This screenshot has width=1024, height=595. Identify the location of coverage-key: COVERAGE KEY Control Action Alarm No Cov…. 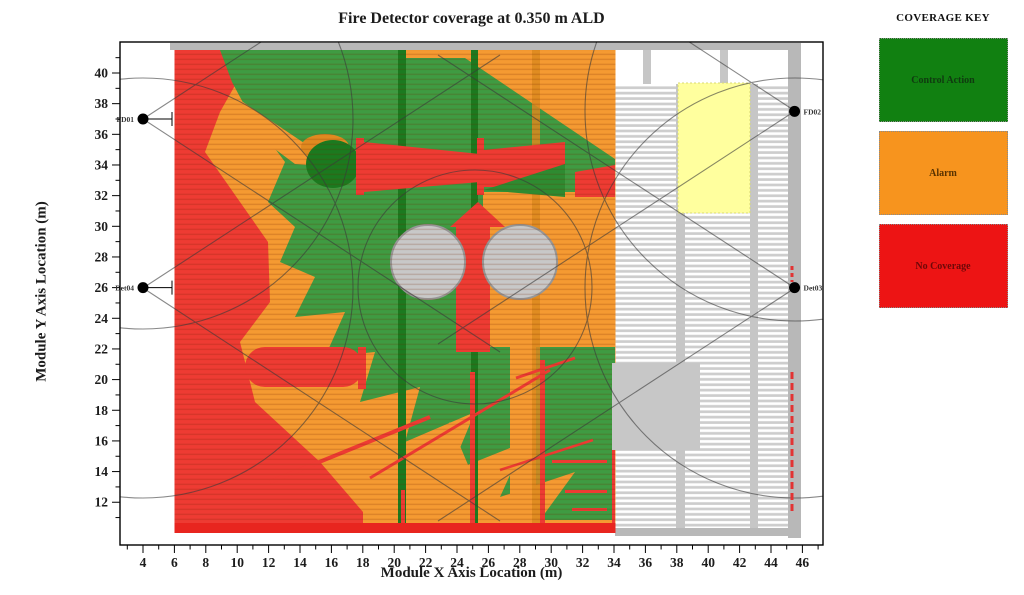
(943, 164).